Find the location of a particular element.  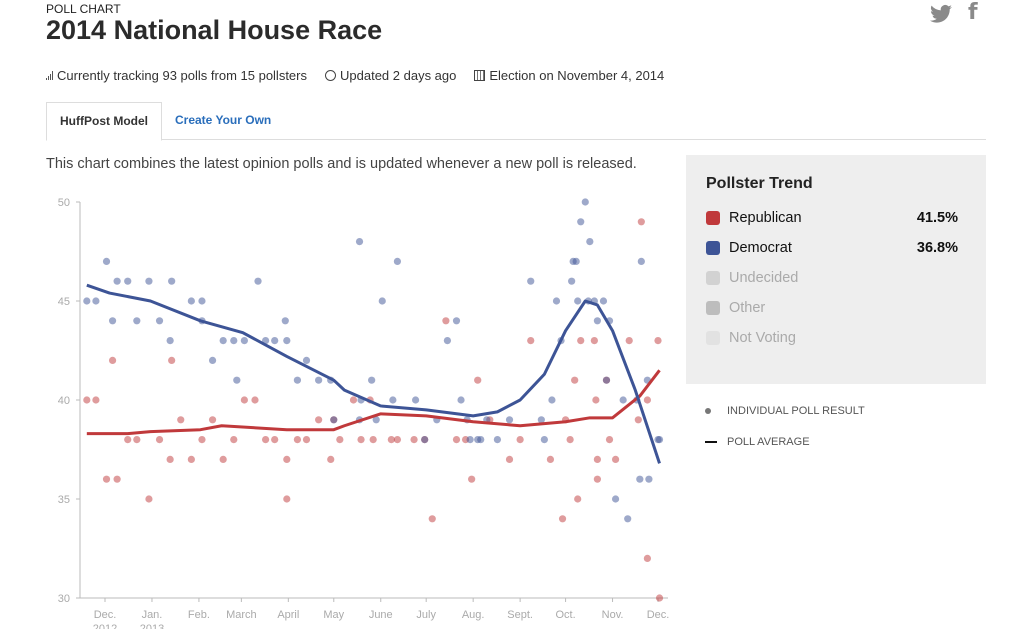

y-tick-label: 40 is located at coordinates (64, 401).